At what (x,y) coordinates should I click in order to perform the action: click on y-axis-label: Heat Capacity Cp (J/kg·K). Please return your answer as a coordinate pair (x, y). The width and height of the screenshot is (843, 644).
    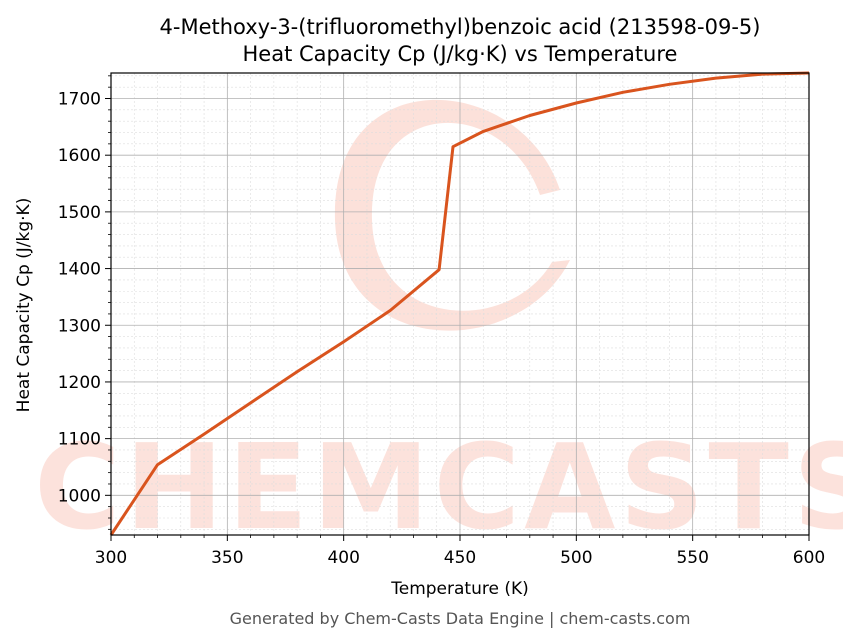
    Looking at the image, I should click on (24, 305).